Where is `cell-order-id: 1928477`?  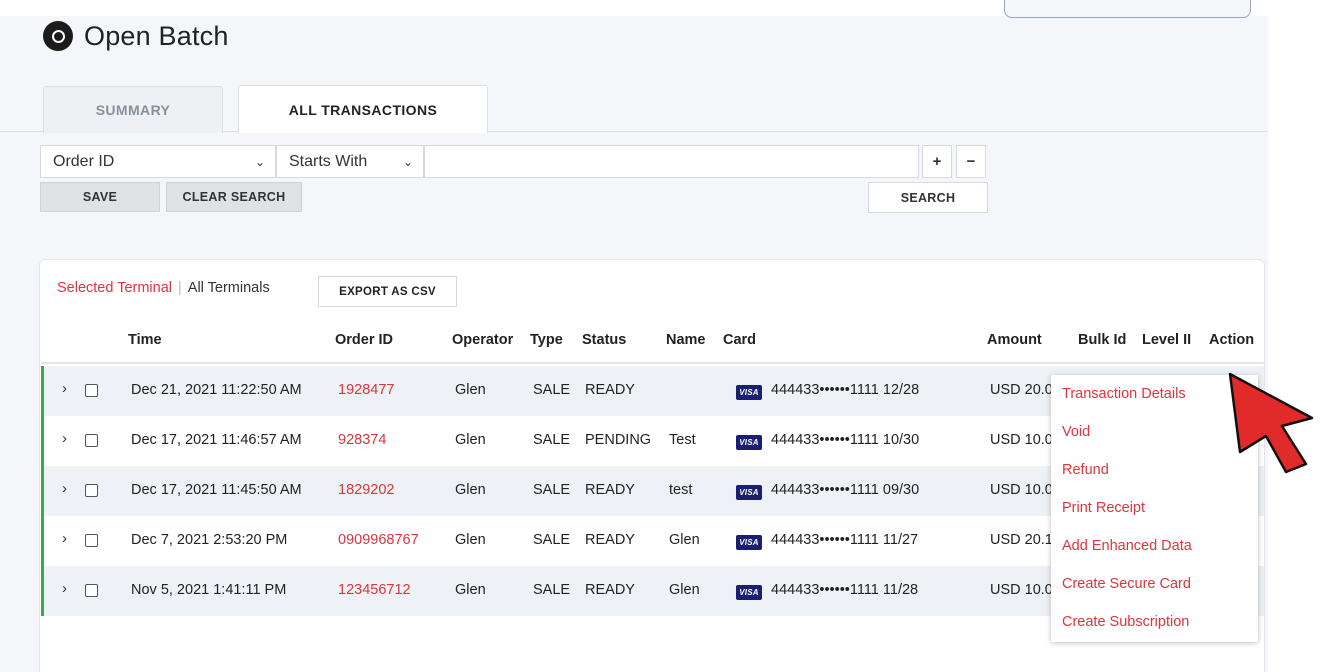
cell-order-id: 1928477 is located at coordinates (366, 390).